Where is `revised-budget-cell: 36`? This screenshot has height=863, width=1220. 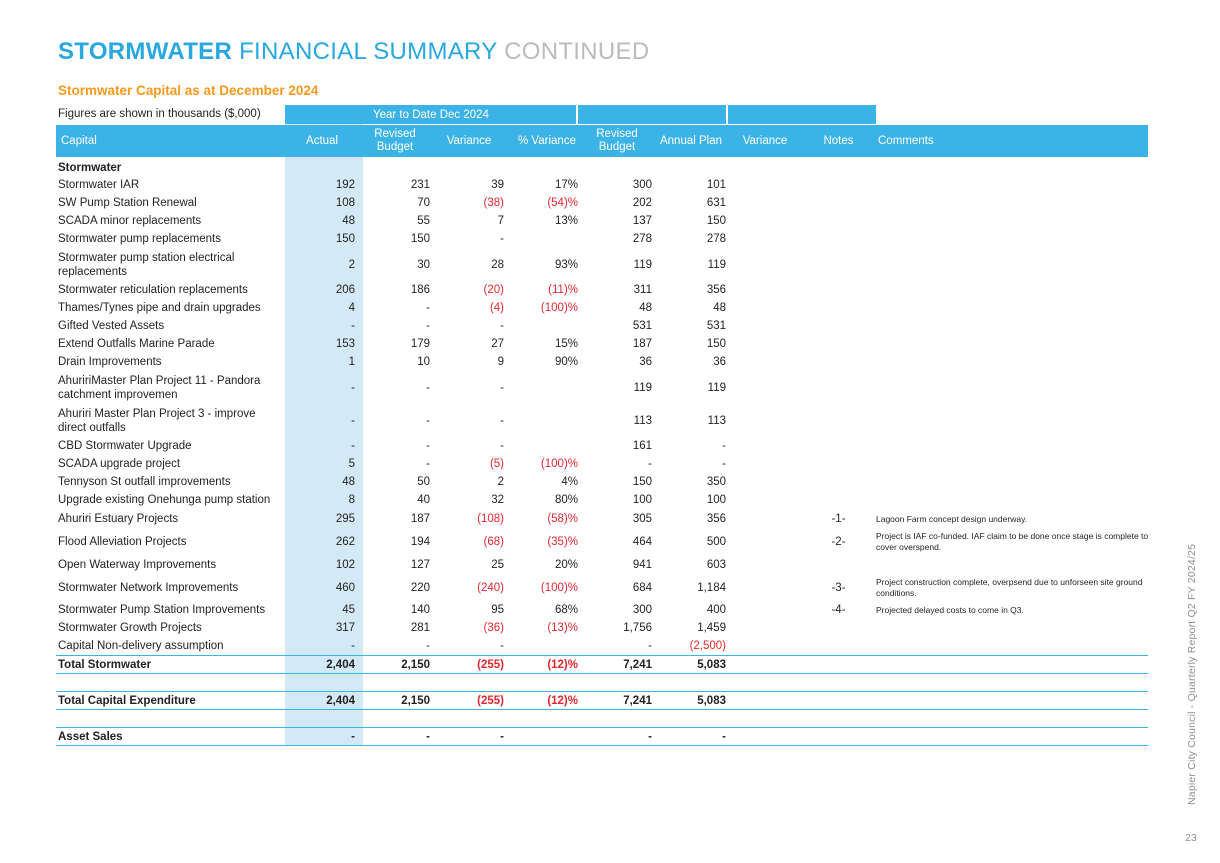
revised-budget-cell: 36 is located at coordinates (645, 362).